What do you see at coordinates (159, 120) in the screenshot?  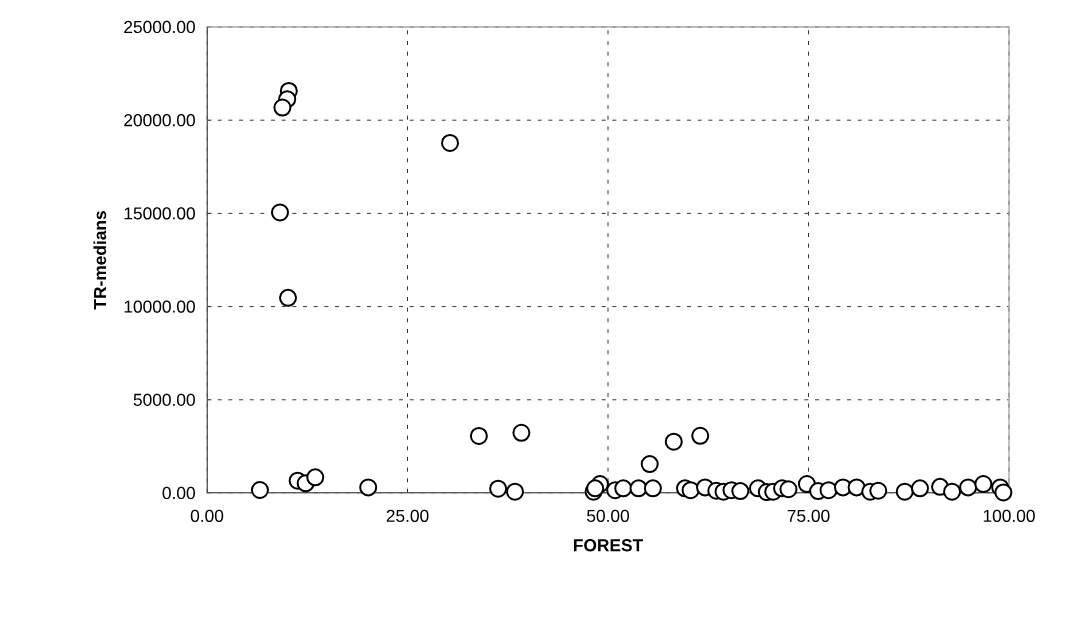 I see `y-tick-label: 20000.00` at bounding box center [159, 120].